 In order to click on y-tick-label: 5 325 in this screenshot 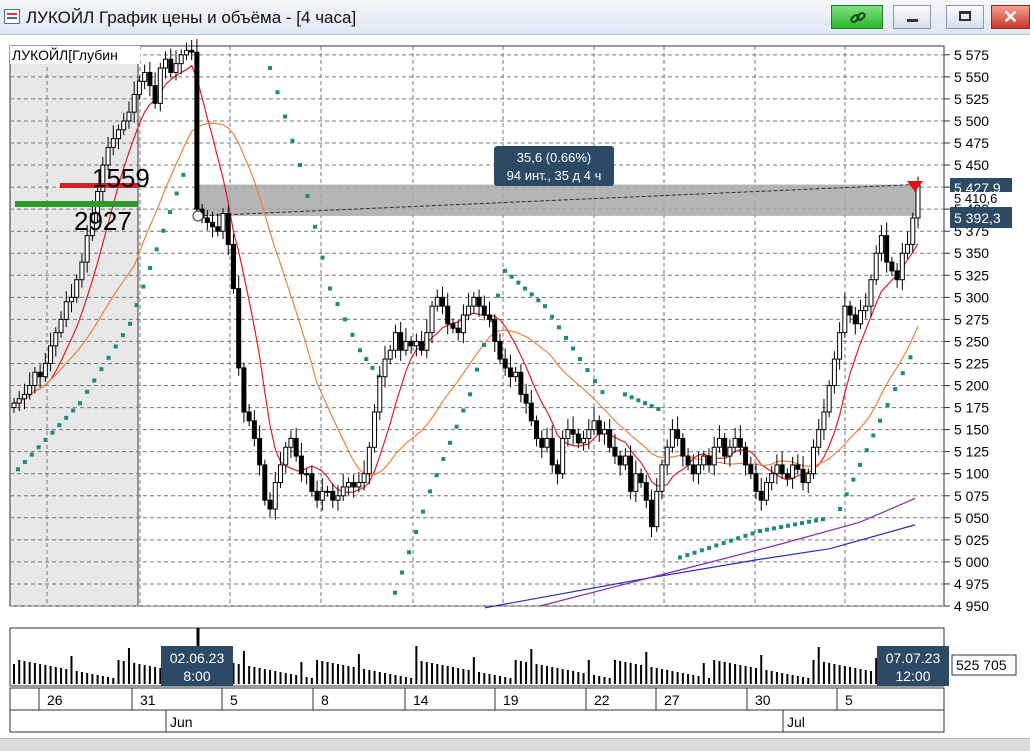, I will do `click(971, 275)`.